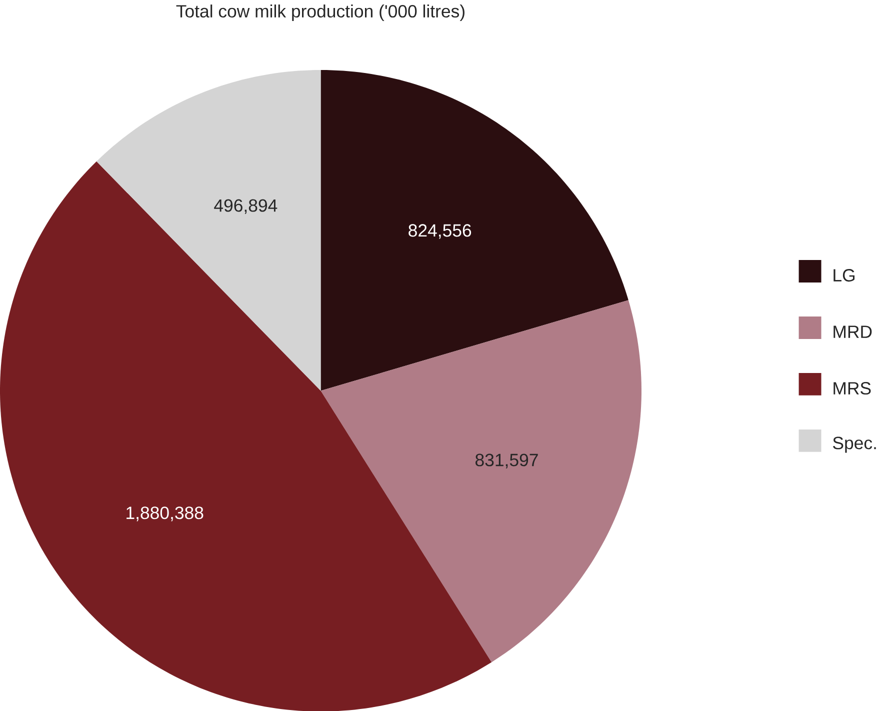 Image resolution: width=882 pixels, height=711 pixels. I want to click on legend-label: LG, so click(844, 275).